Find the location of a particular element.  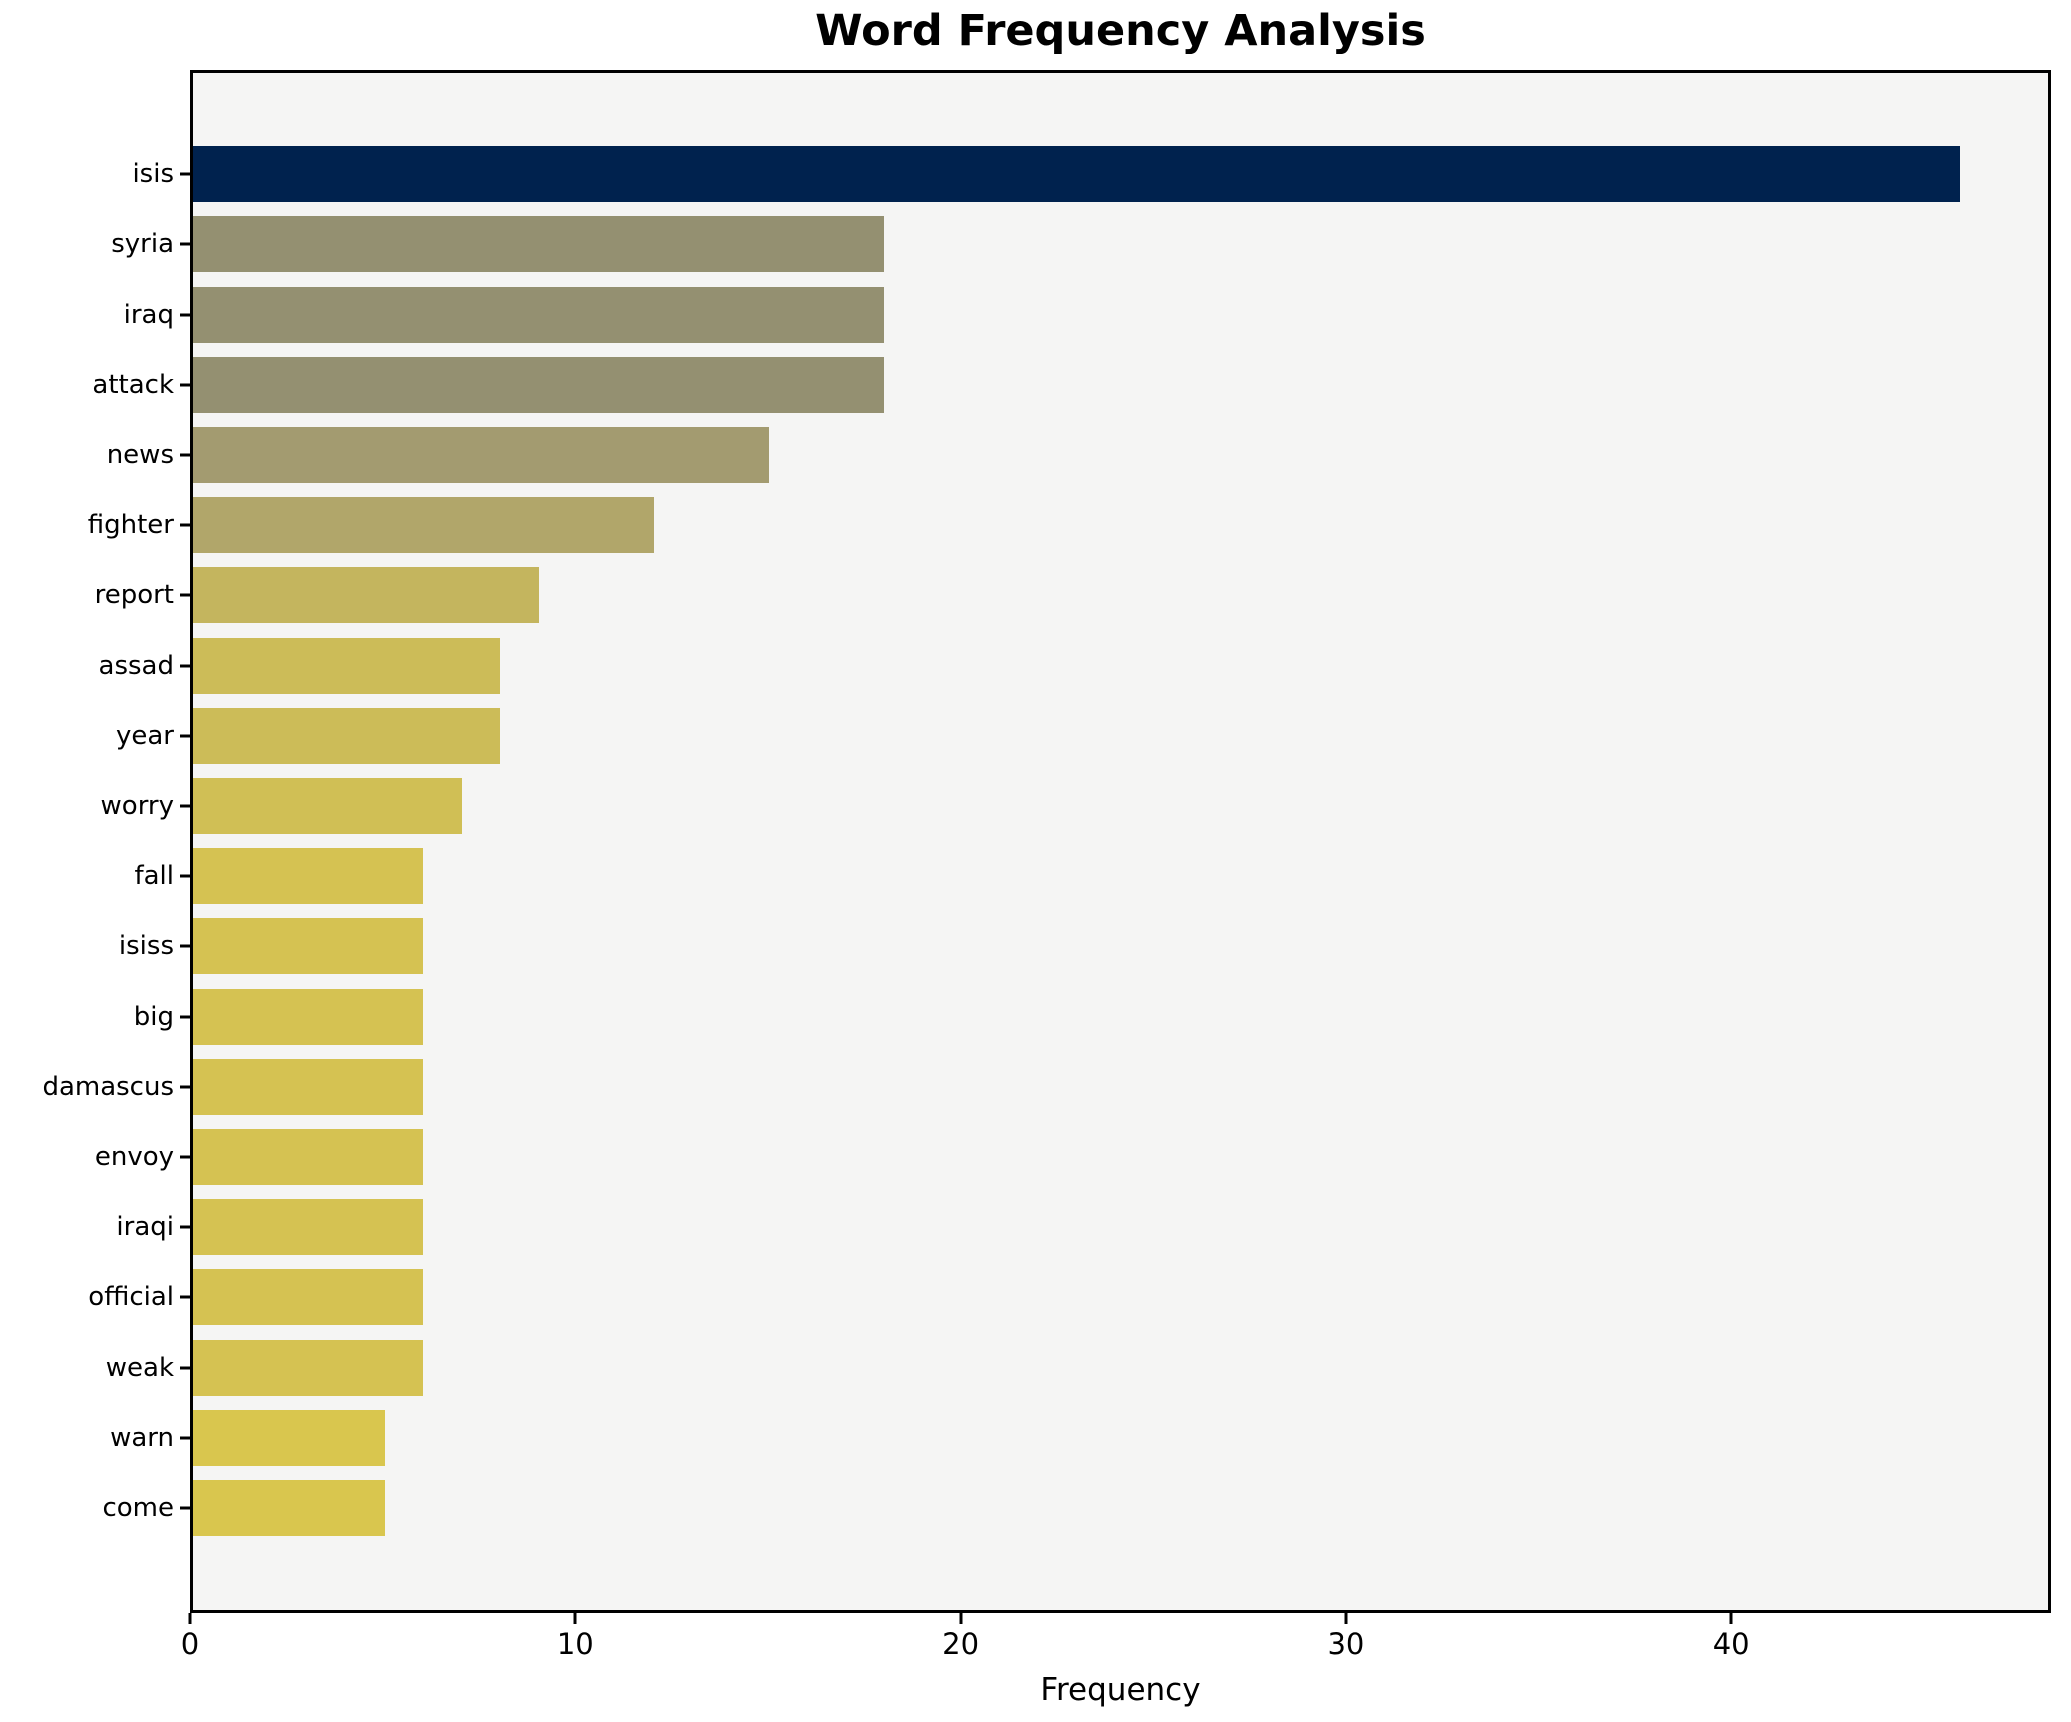

y-tick-label: envoy is located at coordinates (134, 1156).